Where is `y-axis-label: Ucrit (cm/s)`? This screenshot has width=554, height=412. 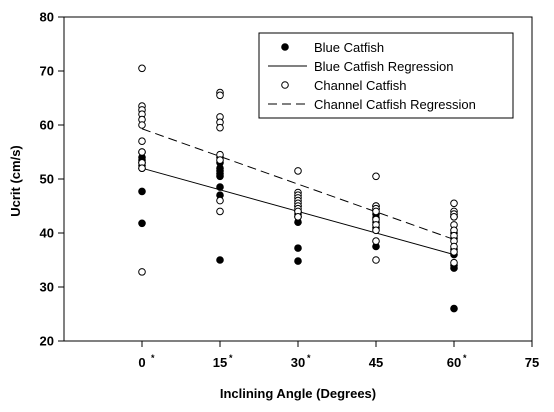 y-axis-label: Ucrit (cm/s) is located at coordinates (15, 181).